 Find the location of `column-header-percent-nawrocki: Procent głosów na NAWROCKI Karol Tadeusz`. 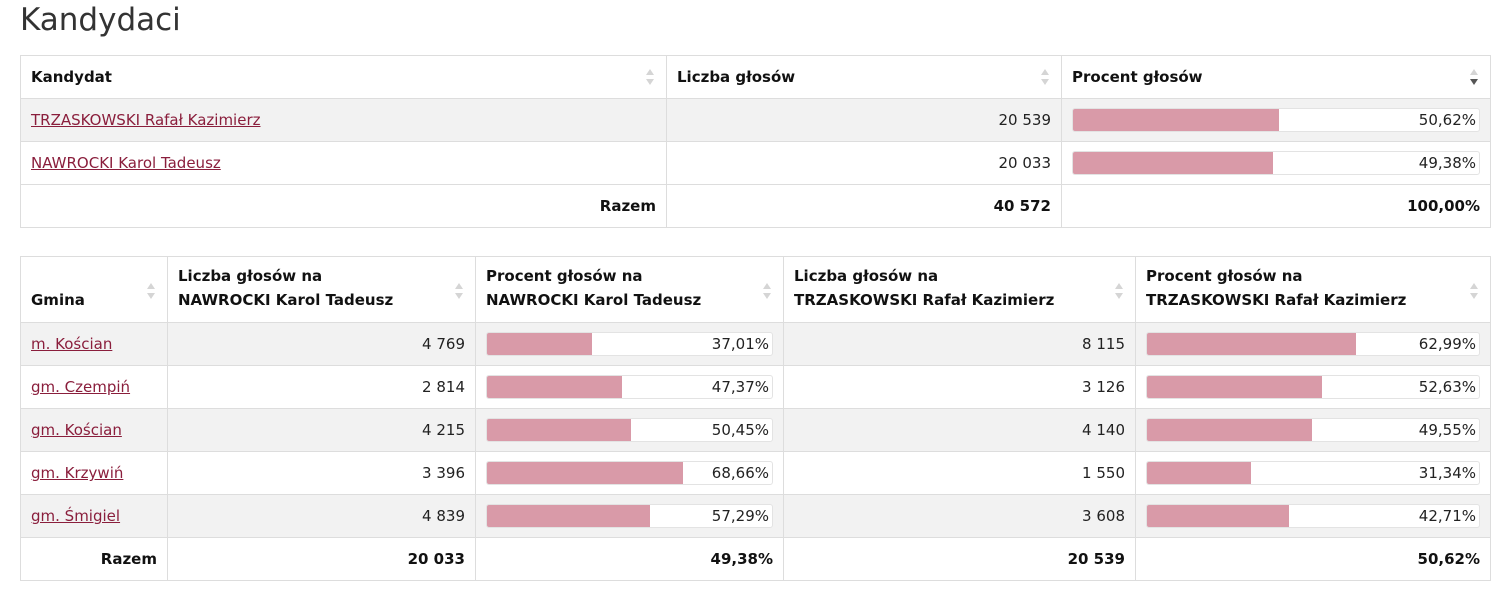

column-header-percent-nawrocki: Procent głosów na NAWROCKI Karol Tadeusz is located at coordinates (629, 289).